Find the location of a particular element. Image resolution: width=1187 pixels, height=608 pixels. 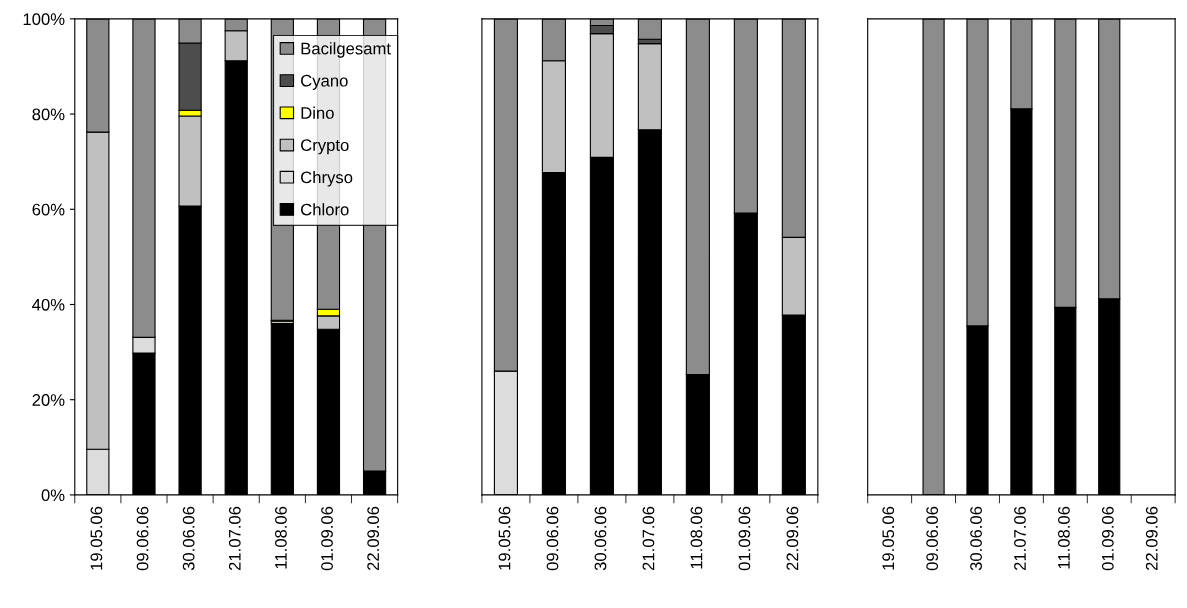

legend-label: Cyano is located at coordinates (324, 82).